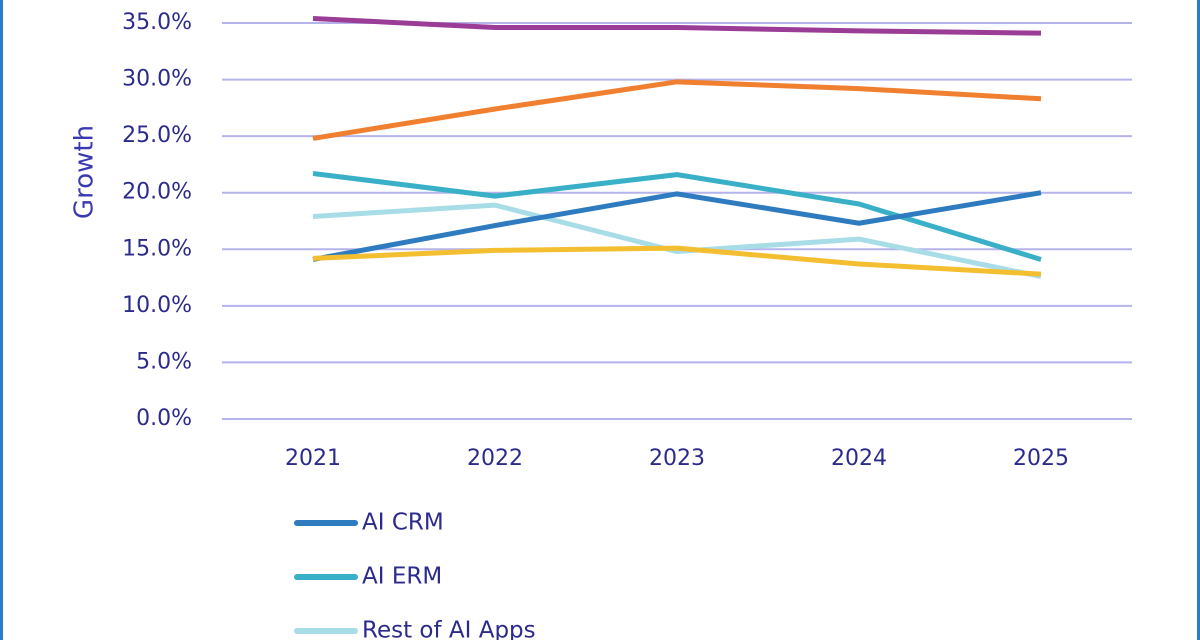 The height and width of the screenshot is (640, 1200). What do you see at coordinates (157, 135) in the screenshot?
I see `y-tick-label: 25.0%` at bounding box center [157, 135].